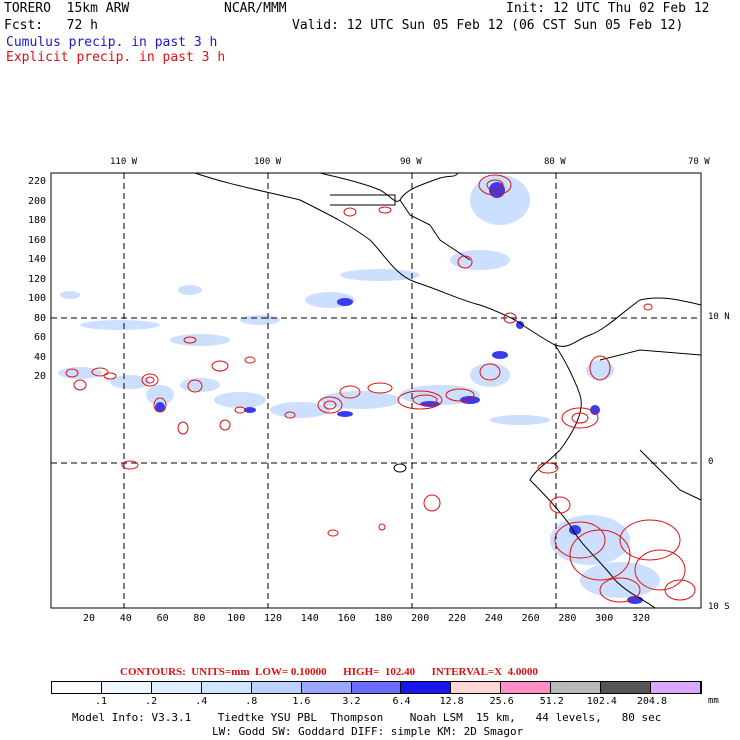  I want to click on x-tick-label: 260, so click(530, 618).